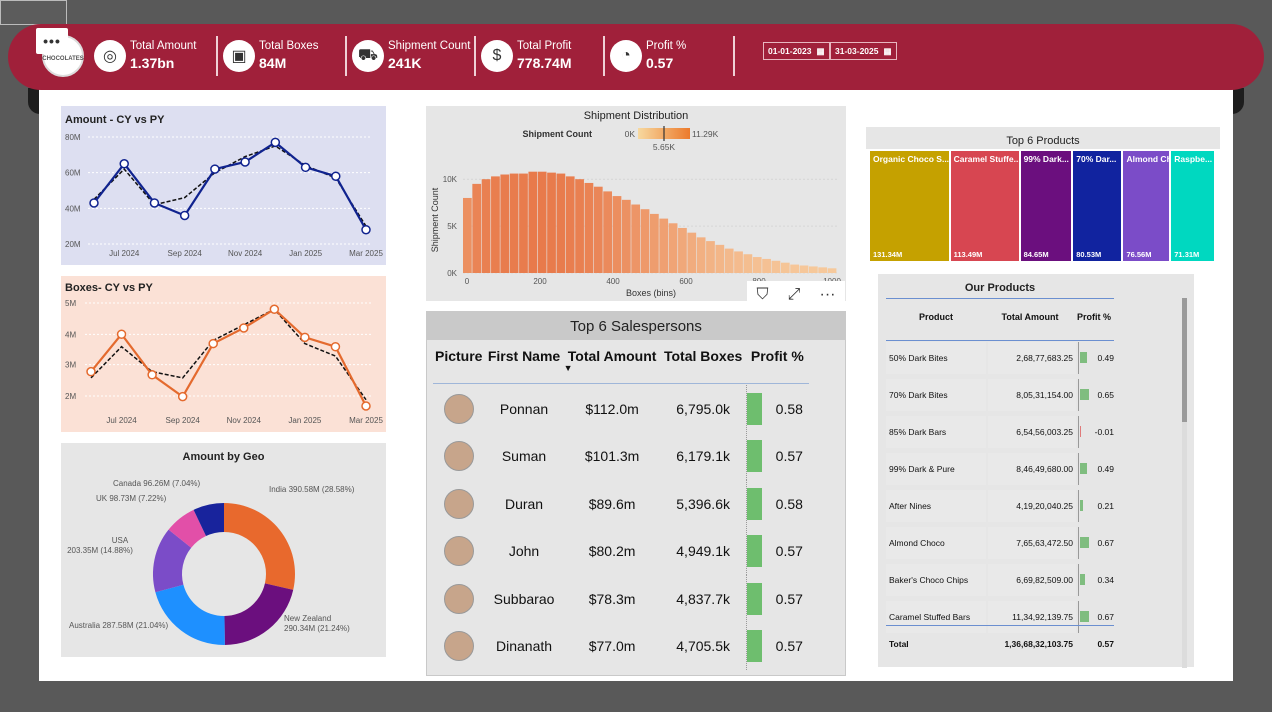 The image size is (1272, 712). I want to click on products-title-underline, so click(1000, 298).